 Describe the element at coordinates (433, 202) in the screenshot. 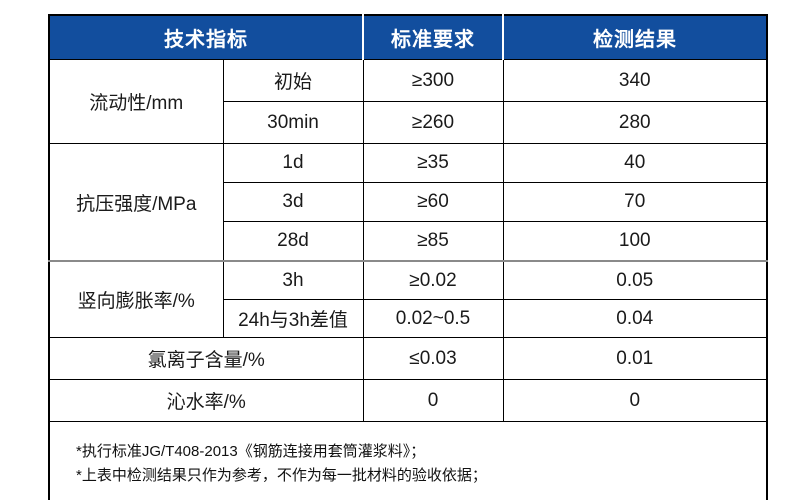

I see `standard-value: ≥60` at that location.